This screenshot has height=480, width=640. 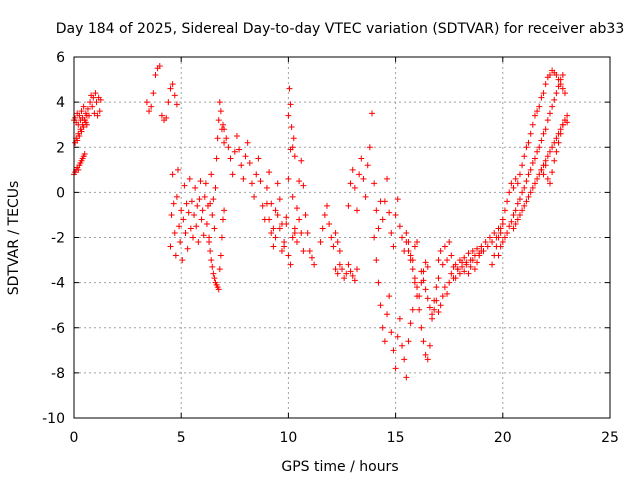 What do you see at coordinates (396, 438) in the screenshot?
I see `x-tick-label: 15` at bounding box center [396, 438].